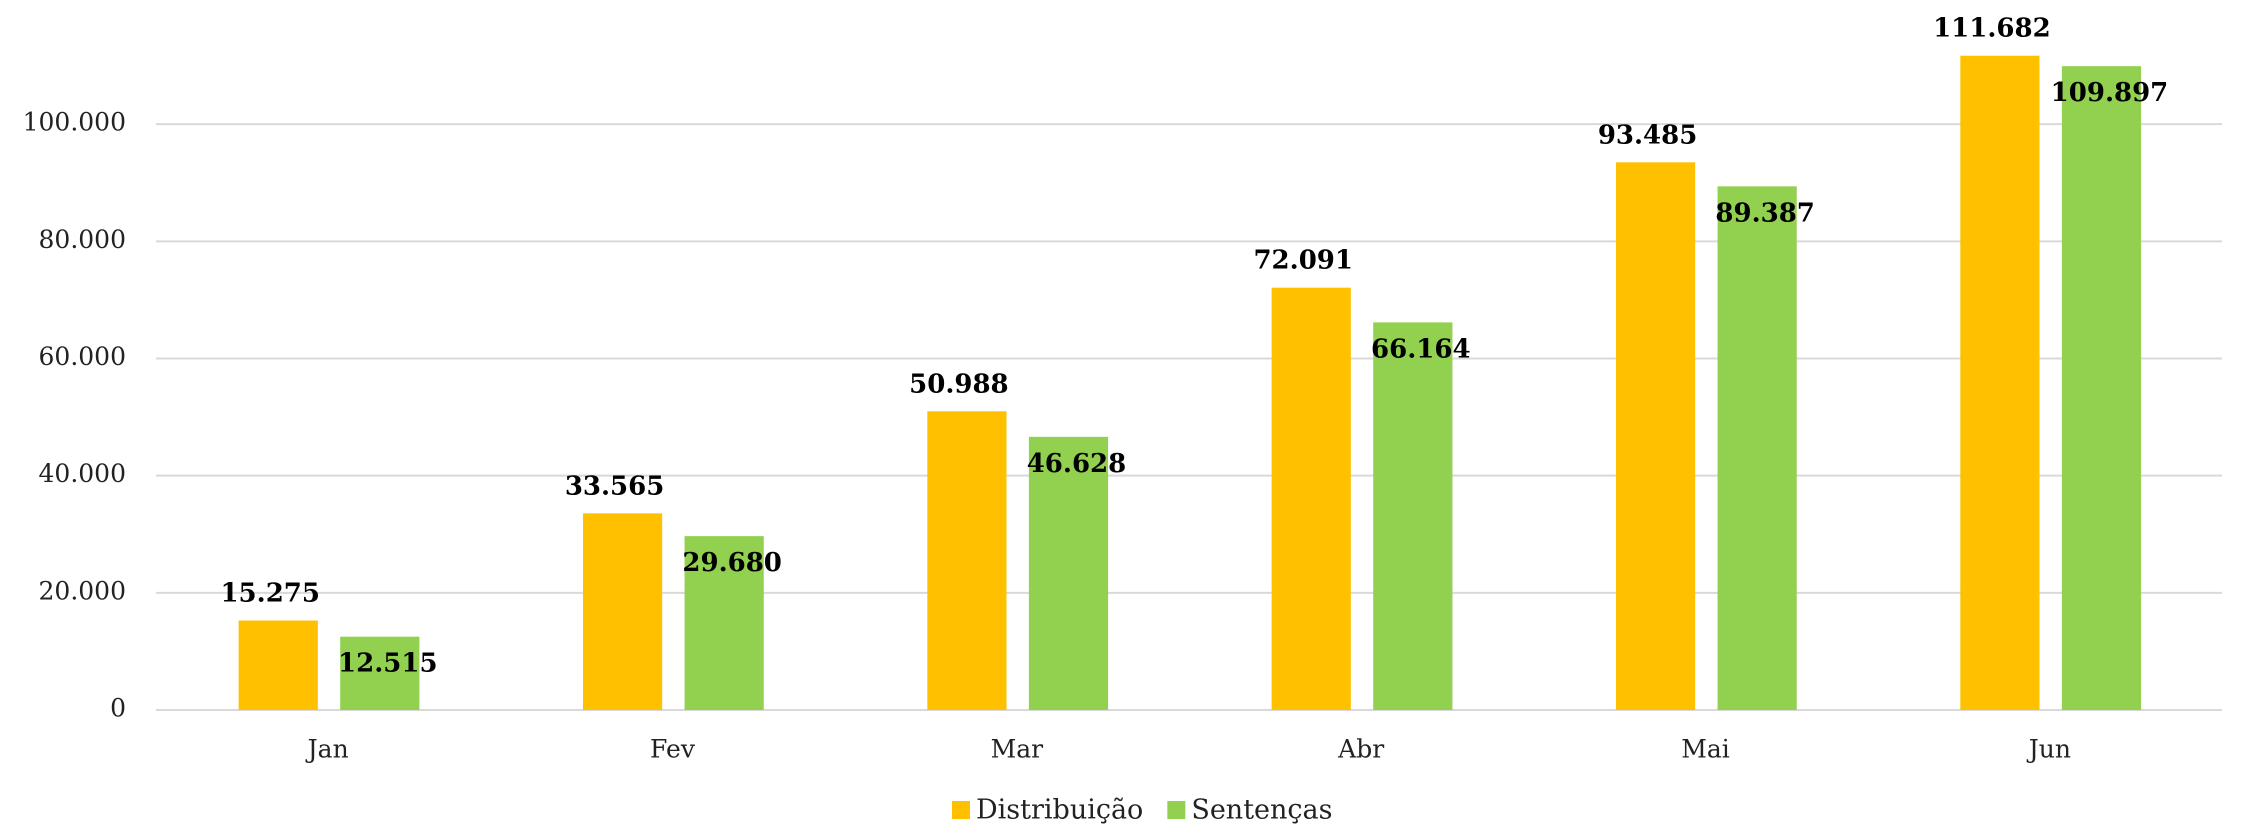  What do you see at coordinates (118, 708) in the screenshot?
I see `y-tick-label: 0` at bounding box center [118, 708].